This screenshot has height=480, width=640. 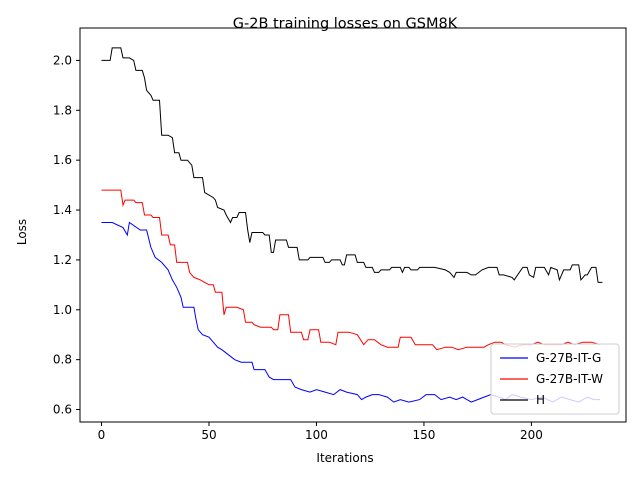 I want to click on legend-box, so click(x=555, y=379).